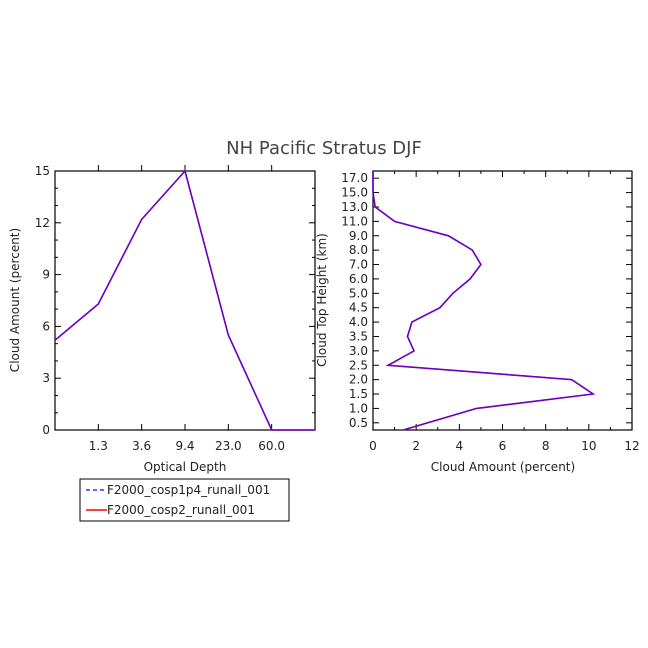 The width and height of the screenshot is (648, 648). I want to click on left-y-tick-label: 12, so click(42, 223).